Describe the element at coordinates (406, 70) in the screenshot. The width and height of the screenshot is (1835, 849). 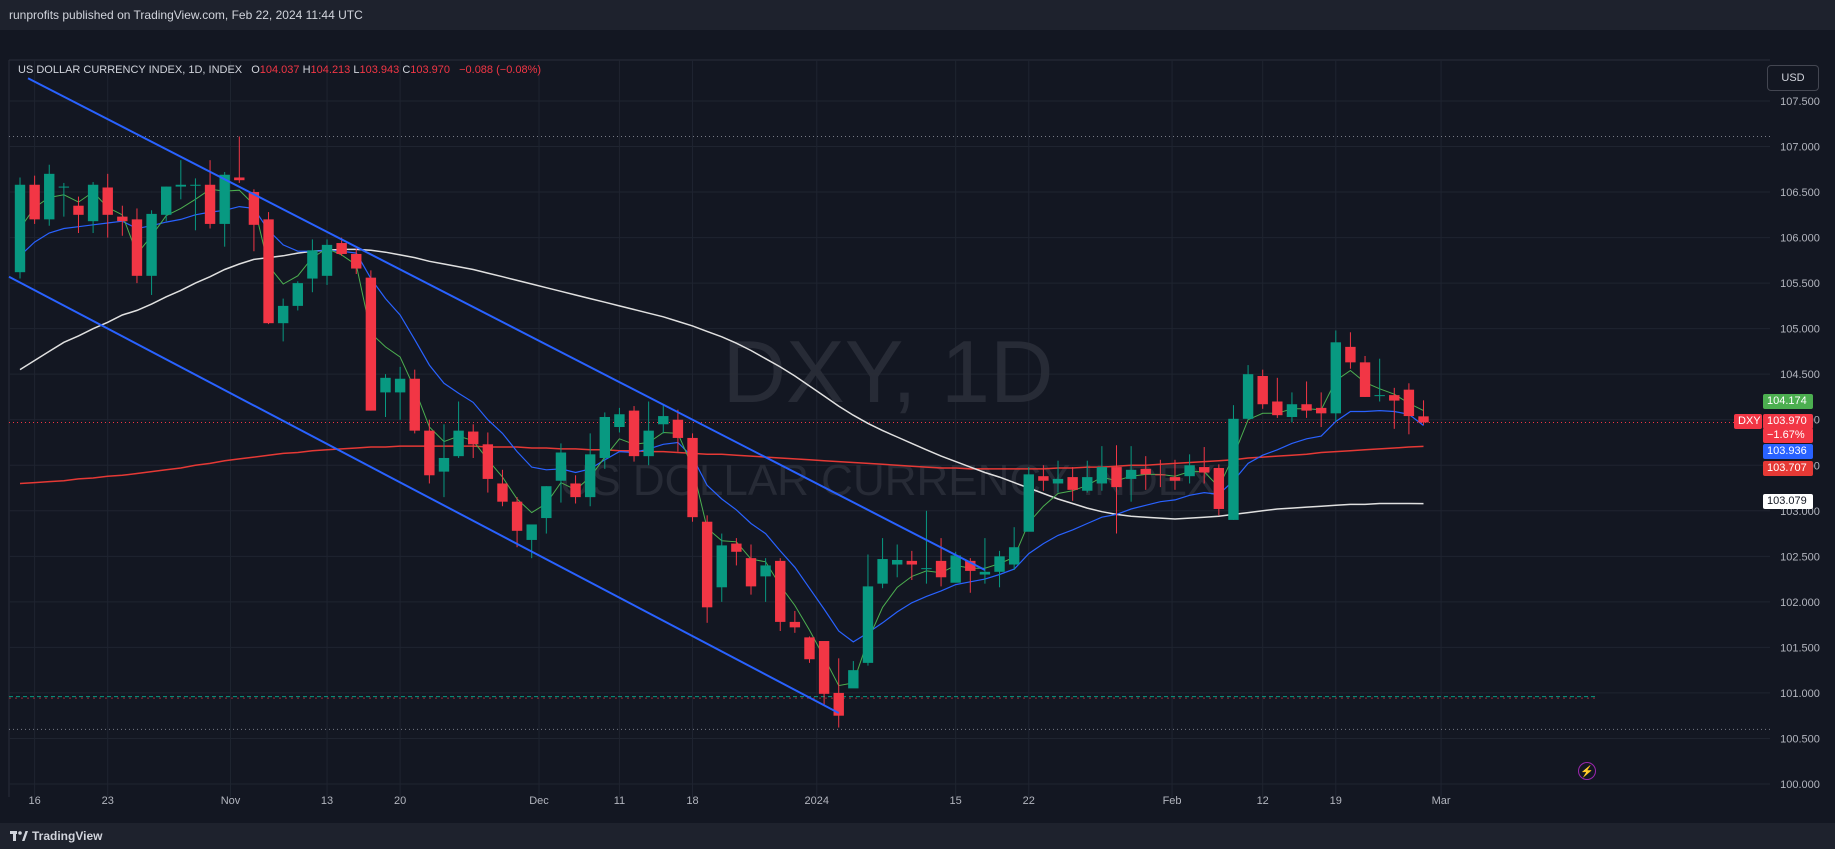
I see `close-label: C` at that location.